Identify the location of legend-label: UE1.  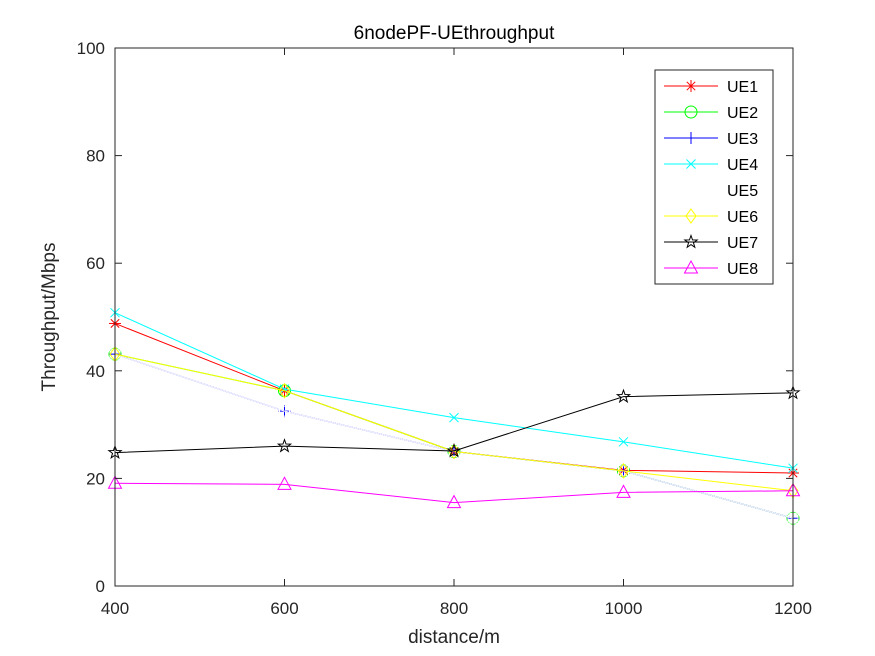
(742, 87).